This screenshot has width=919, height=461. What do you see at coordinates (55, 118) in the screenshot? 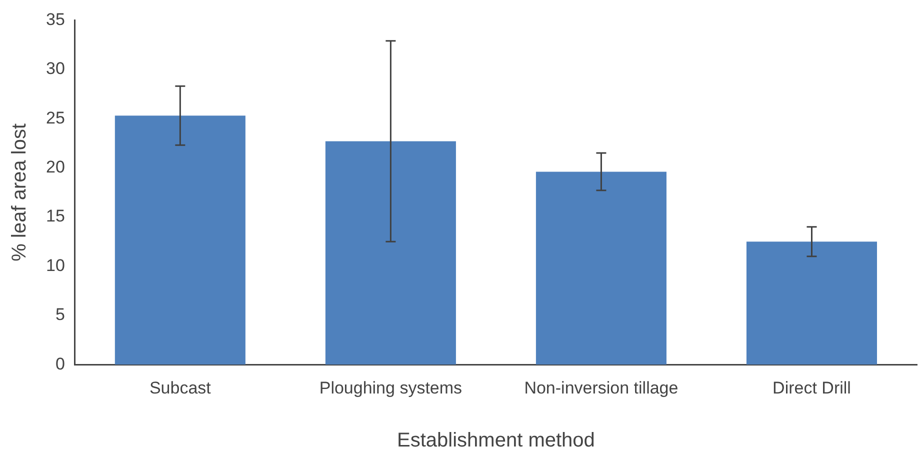
I see `y-tick-label: 25` at bounding box center [55, 118].